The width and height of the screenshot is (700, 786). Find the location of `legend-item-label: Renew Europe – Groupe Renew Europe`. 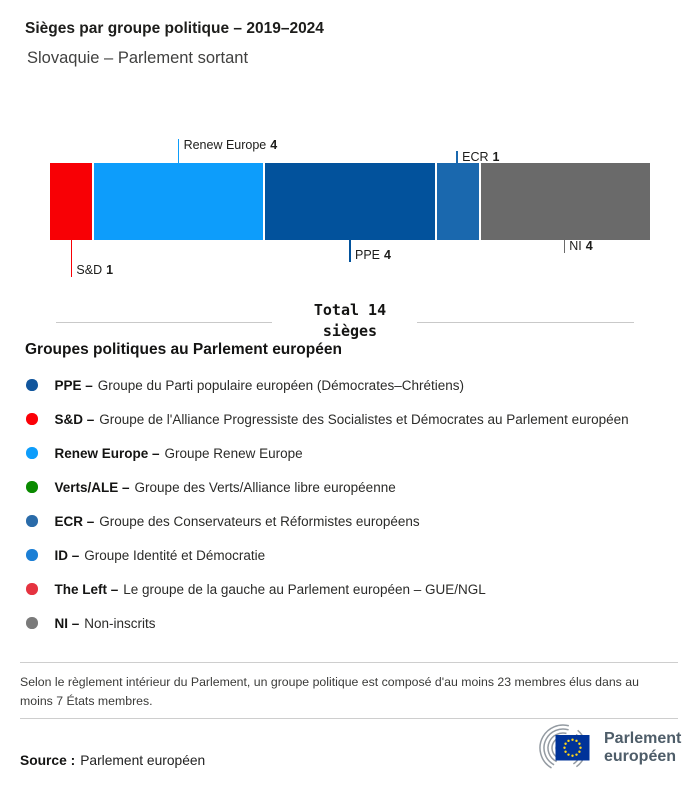

legend-item-label: Renew Europe – Groupe Renew Europe is located at coordinates (179, 453).